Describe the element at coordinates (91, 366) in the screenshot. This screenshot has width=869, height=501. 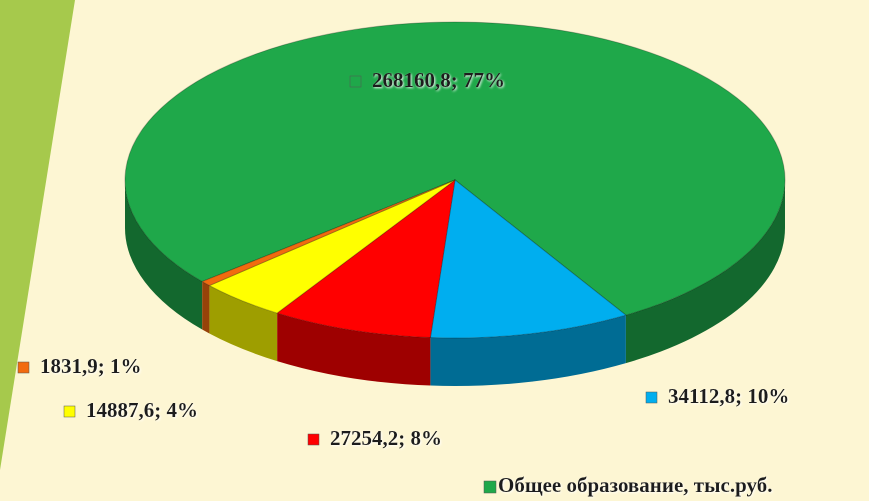
I see `data-label: 1831,9; 1%` at that location.